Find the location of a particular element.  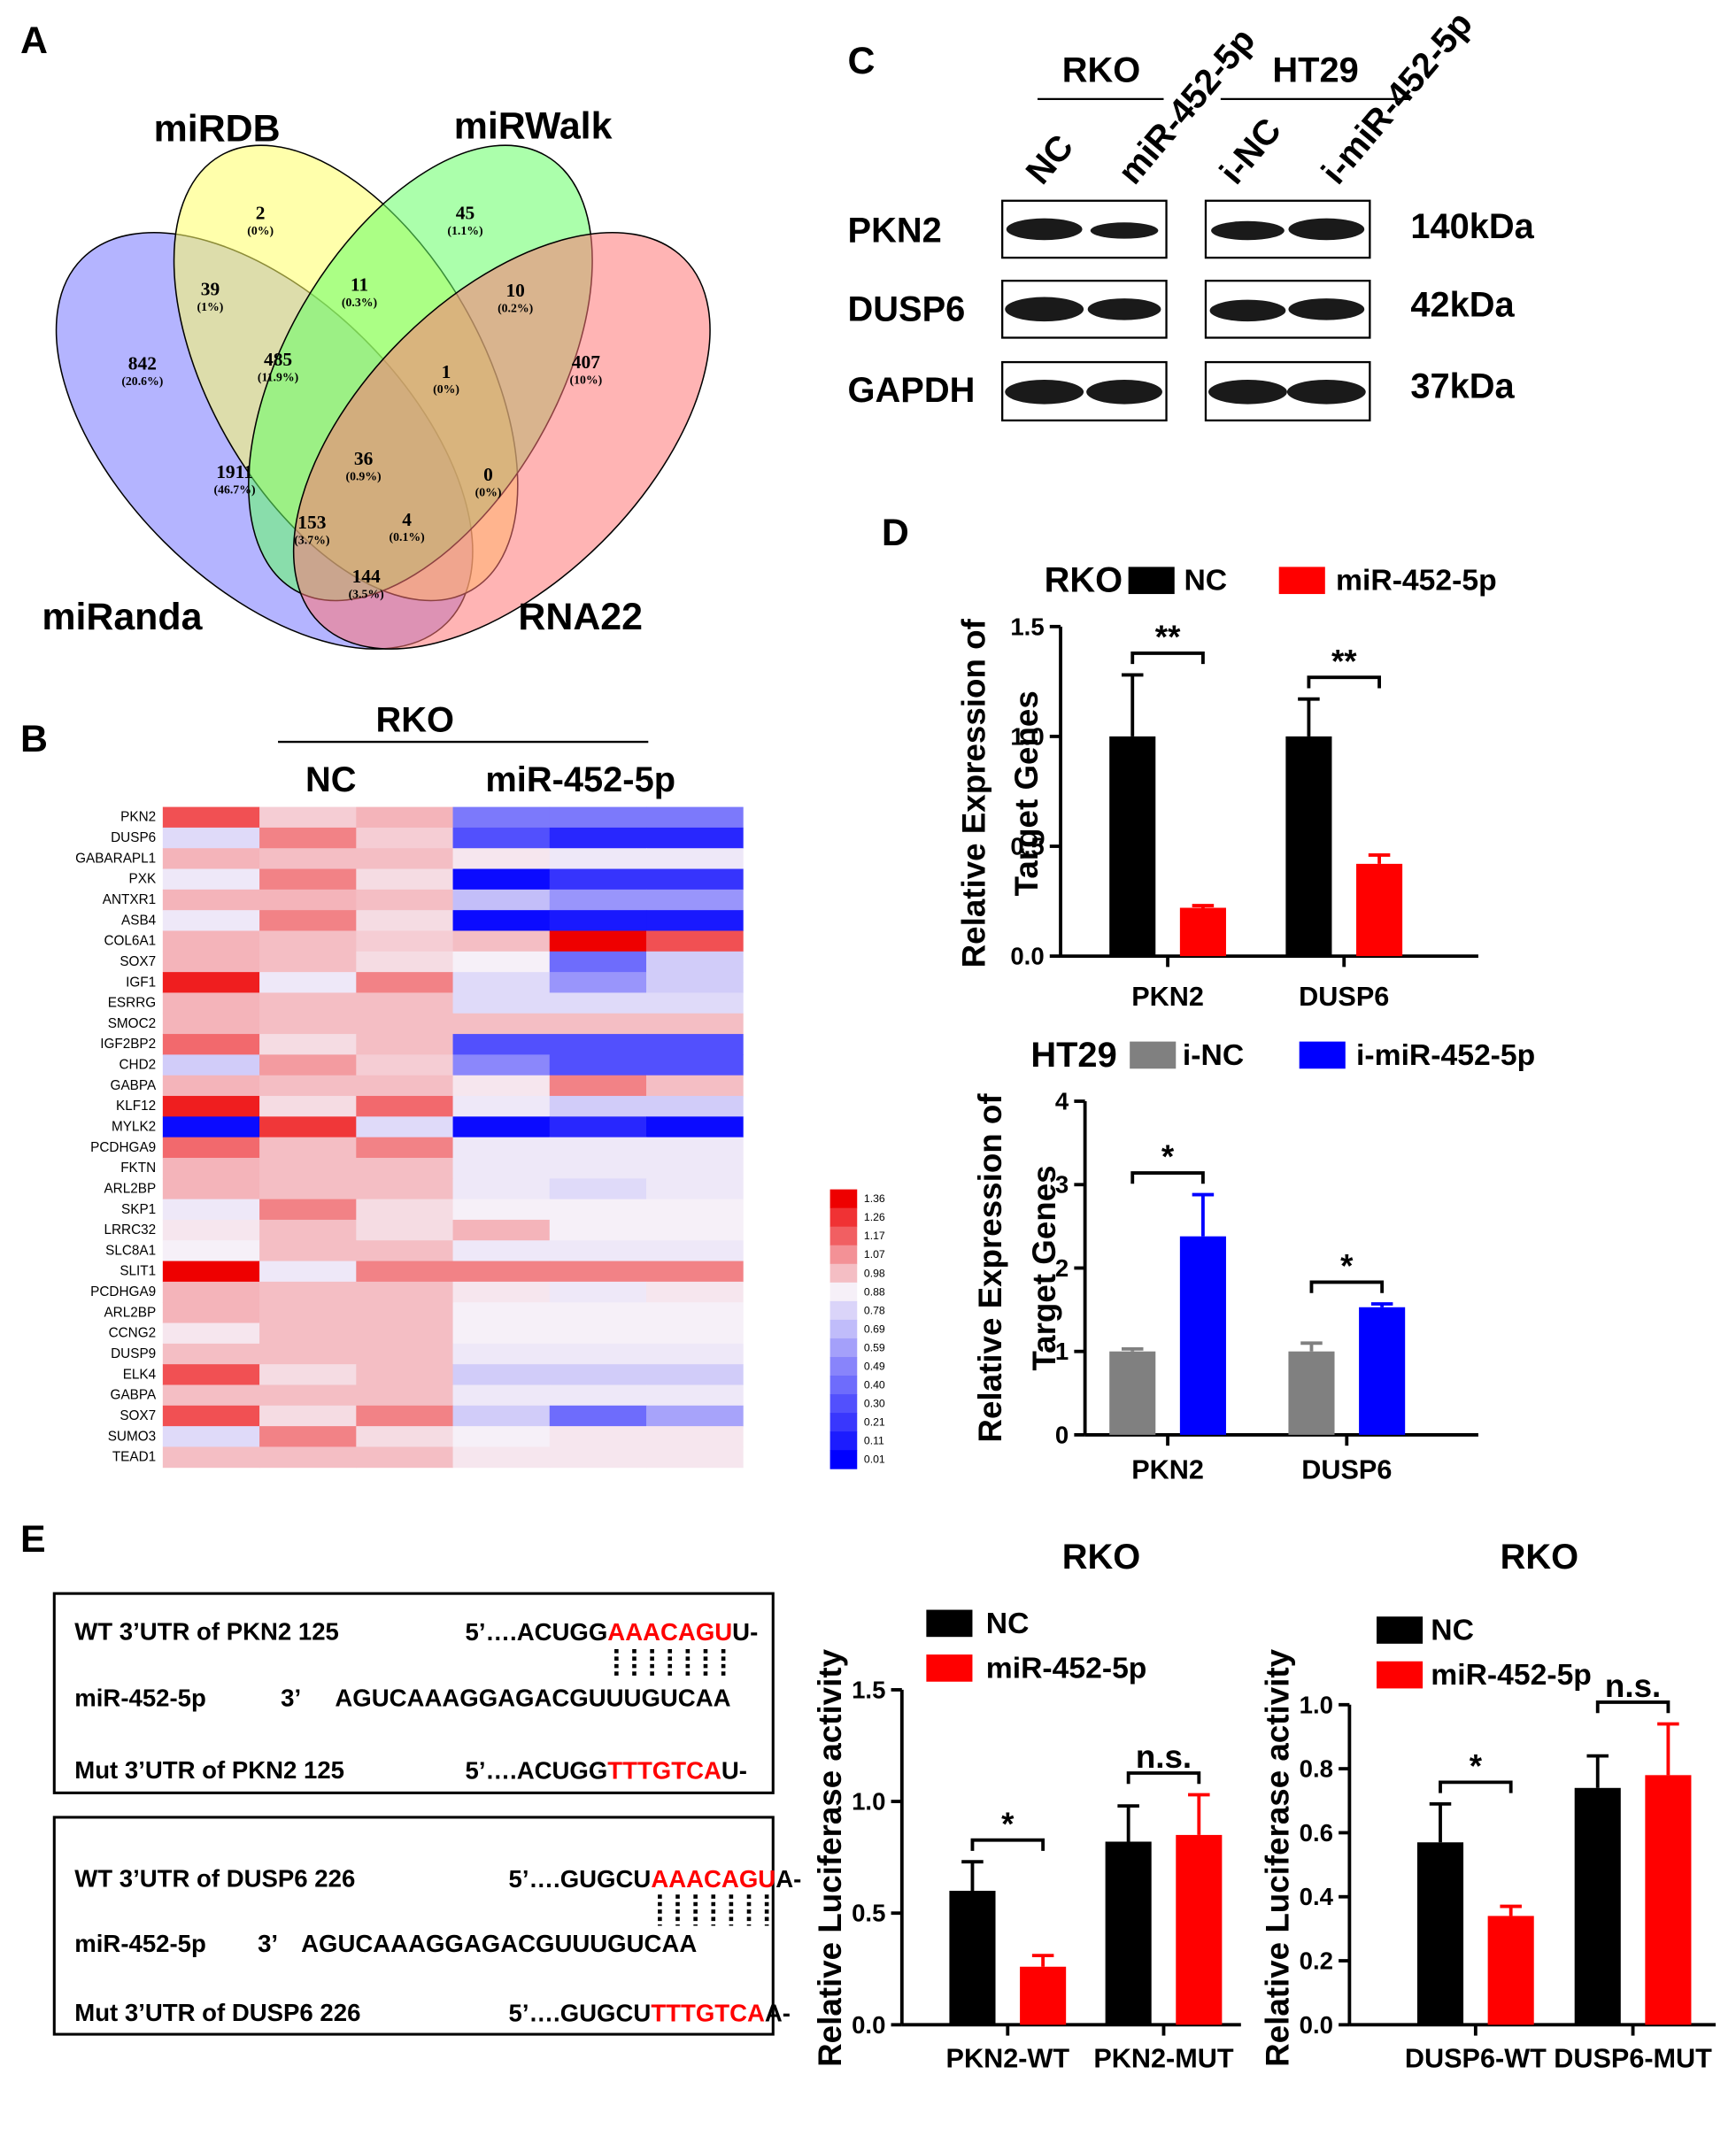

x-tick-label: DUSP6-WT is located at coordinates (1476, 2059).